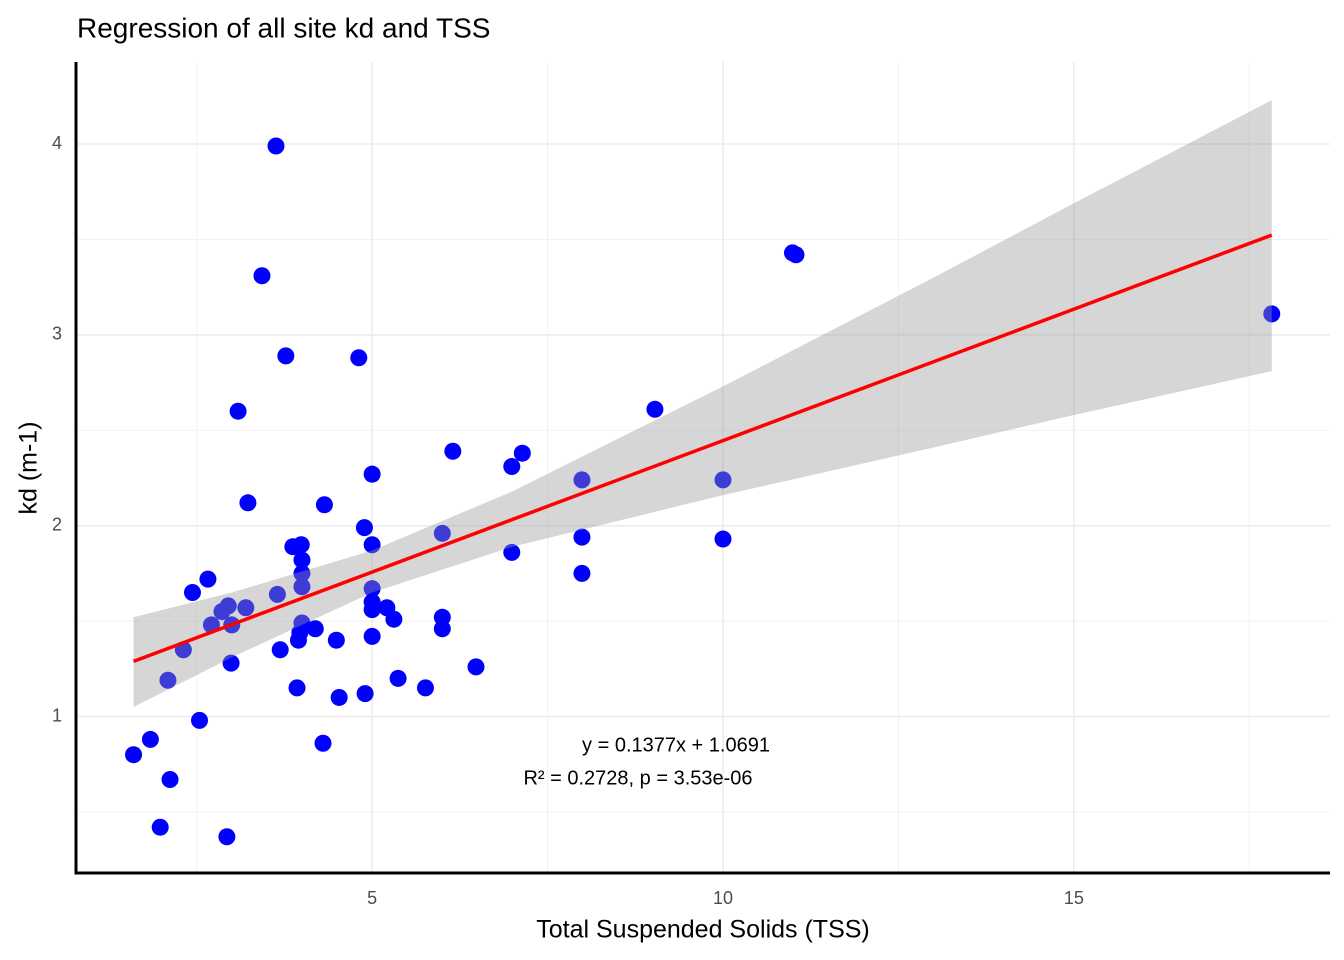  Describe the element at coordinates (1074, 898) in the screenshot. I see `x-tick-label: 15` at that location.